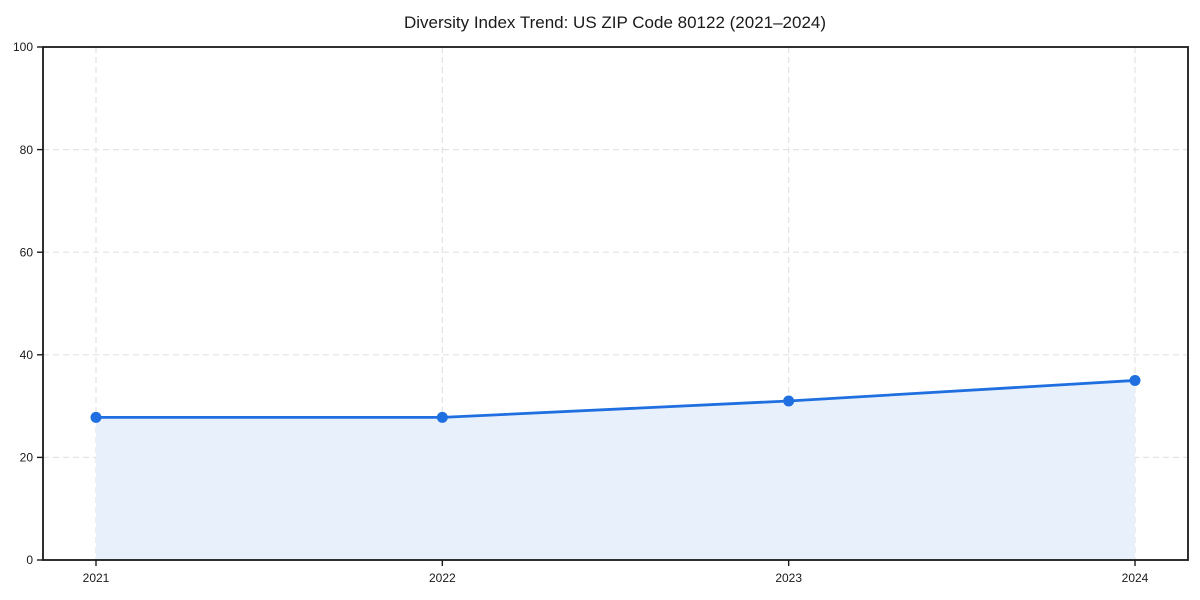 The height and width of the screenshot is (600, 1200). I want to click on x-tick-label: 2022, so click(442, 578).